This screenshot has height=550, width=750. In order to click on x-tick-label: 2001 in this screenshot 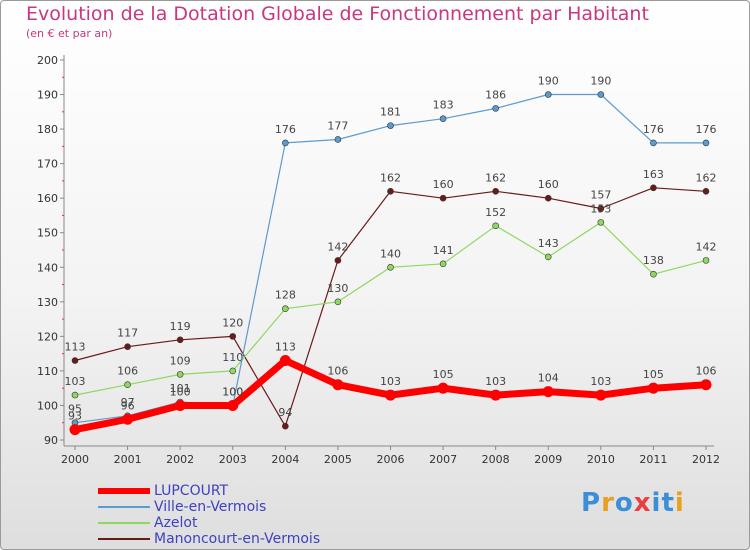, I will do `click(128, 459)`.